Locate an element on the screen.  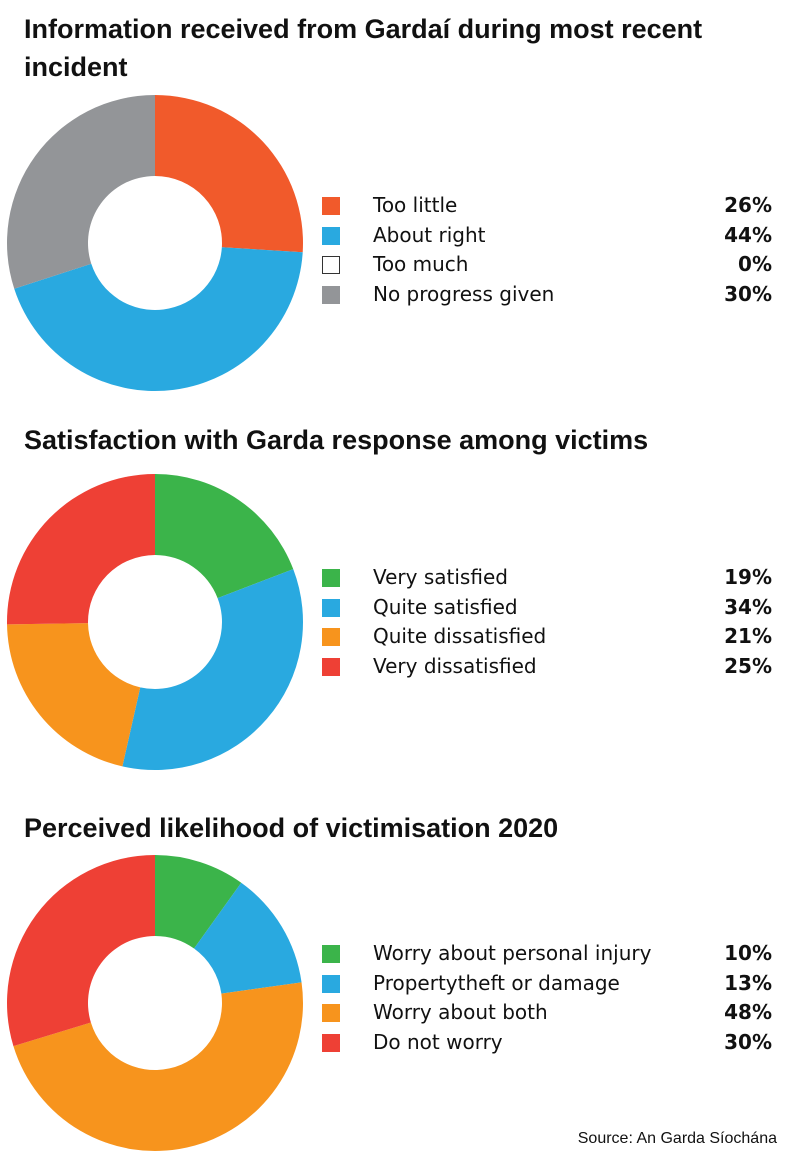
donut-slice-about-right is located at coordinates (158, 319).